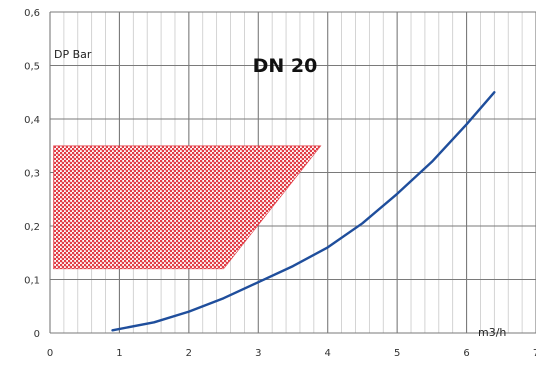 The height and width of the screenshot is (371, 536). What do you see at coordinates (328, 353) in the screenshot?
I see `x-tick-label: 4` at bounding box center [328, 353].